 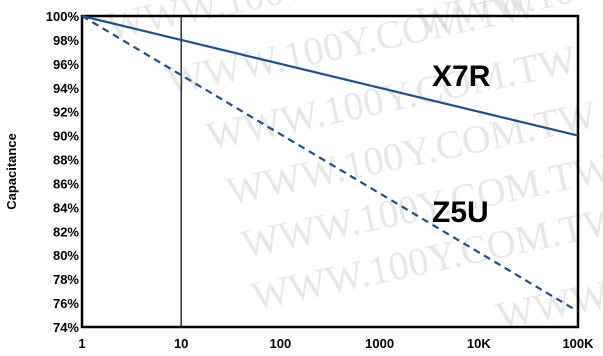 I want to click on y-tick-label: 74%, so click(x=66, y=327).